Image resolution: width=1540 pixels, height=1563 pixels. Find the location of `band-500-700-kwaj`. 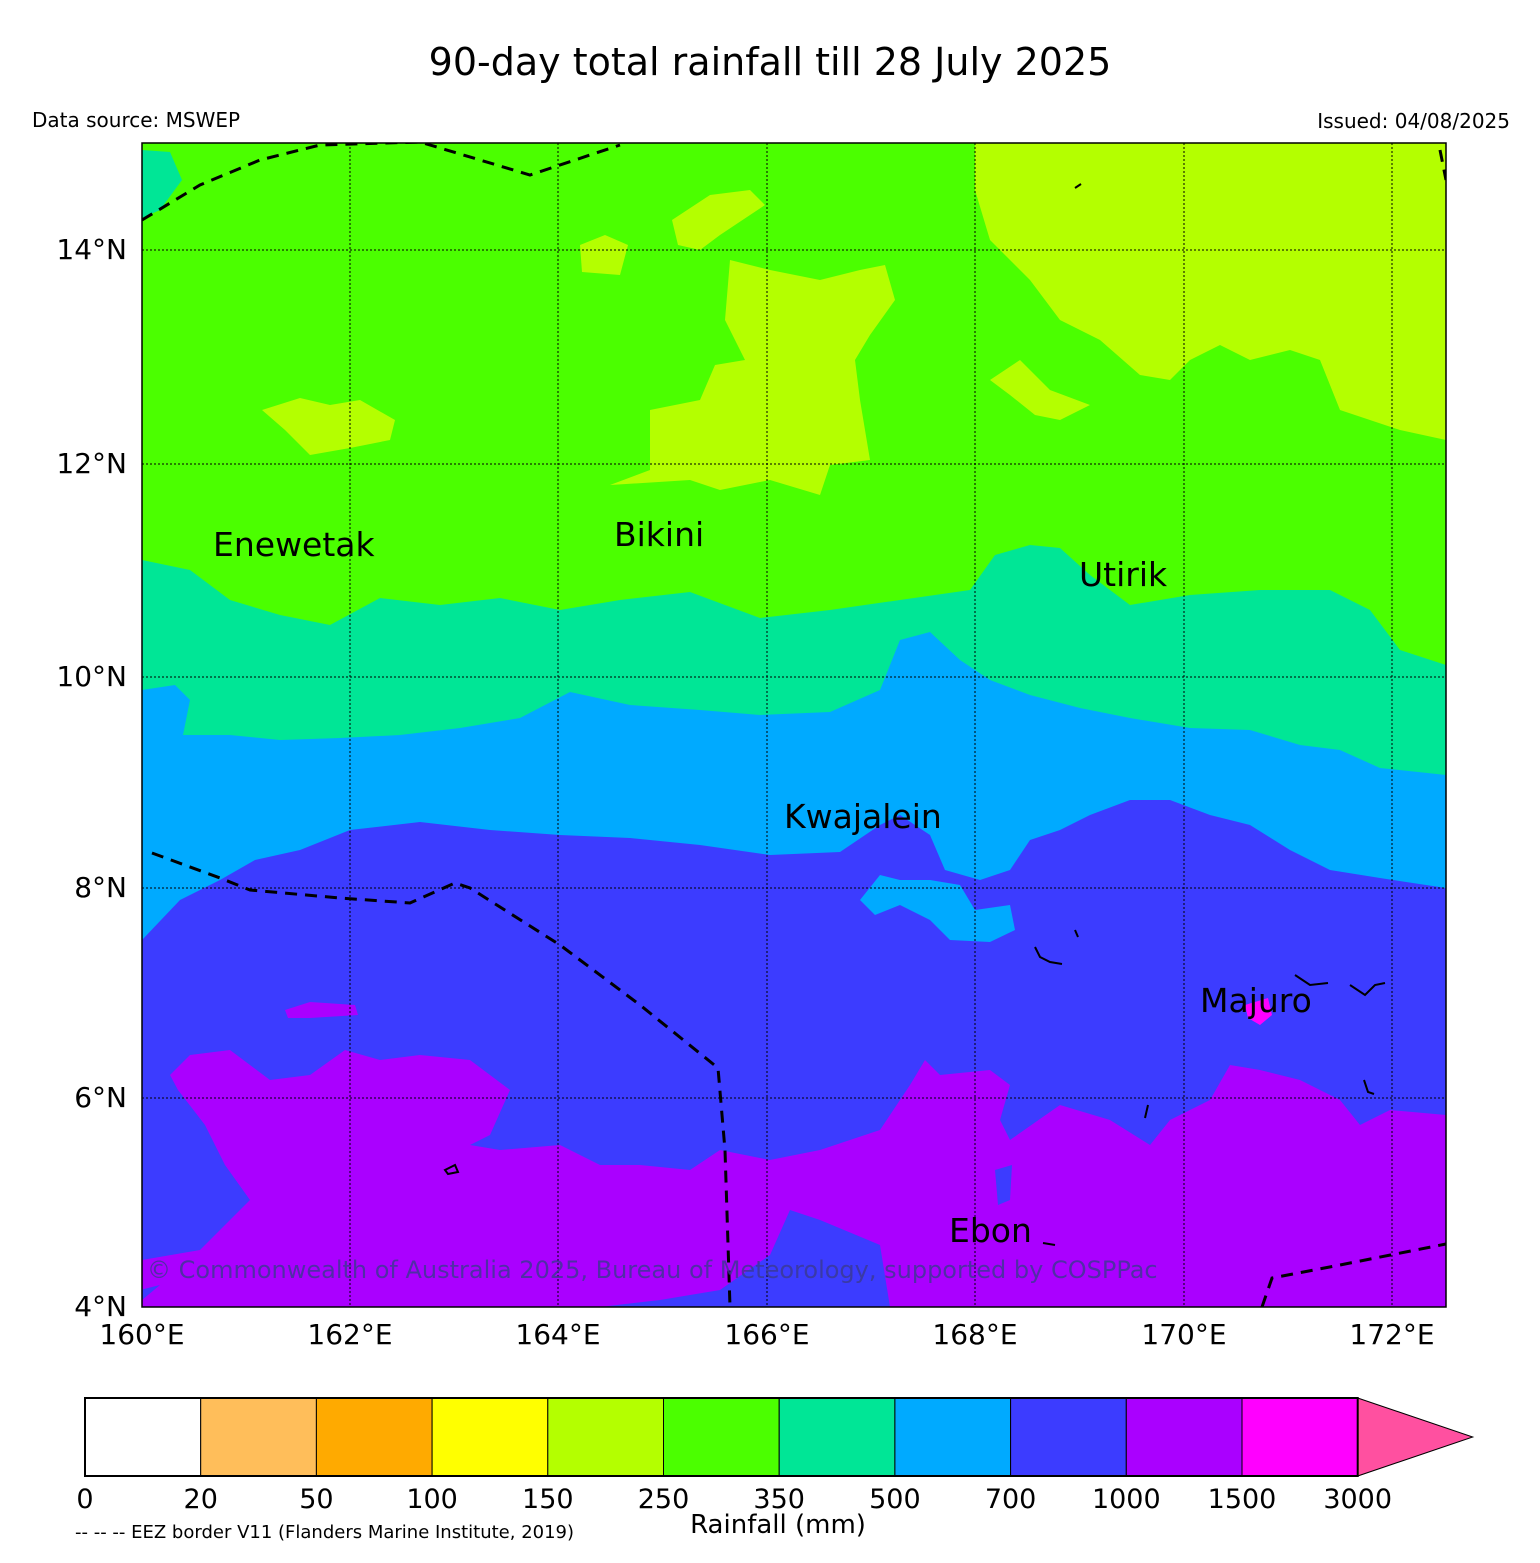

band-500-700-kwaj is located at coordinates (937, 908).